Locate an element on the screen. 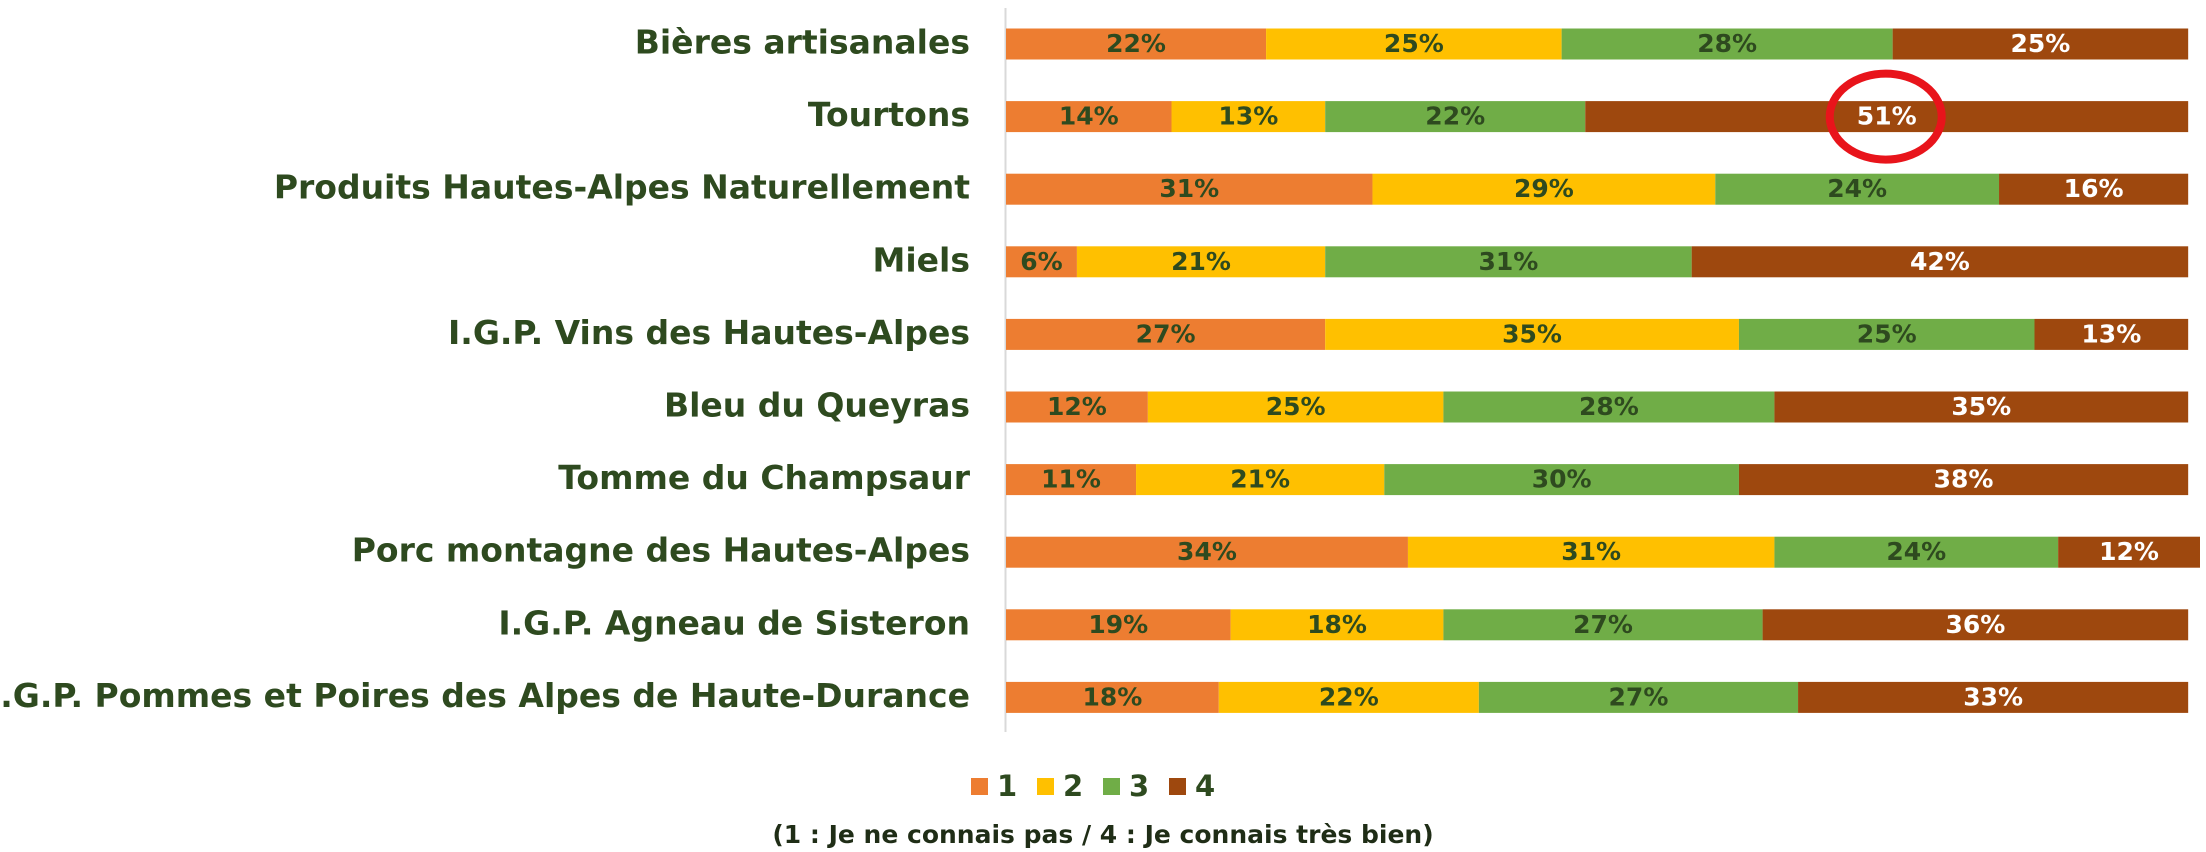  highlight-circle is located at coordinates (1885, 116).